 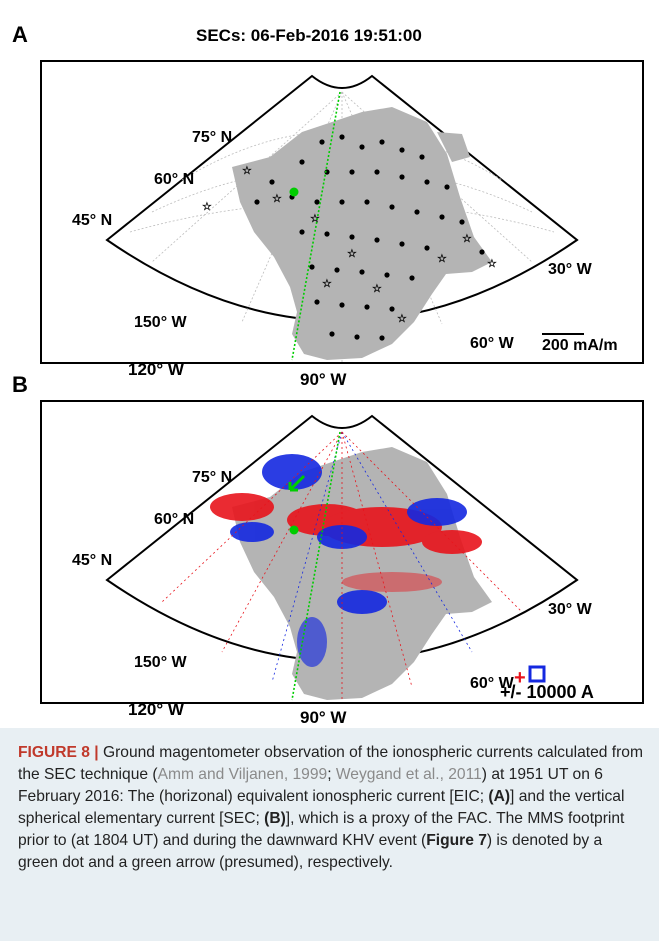 I want to click on caption-figure-label: FIGURE 8 |, so click(x=58, y=752).